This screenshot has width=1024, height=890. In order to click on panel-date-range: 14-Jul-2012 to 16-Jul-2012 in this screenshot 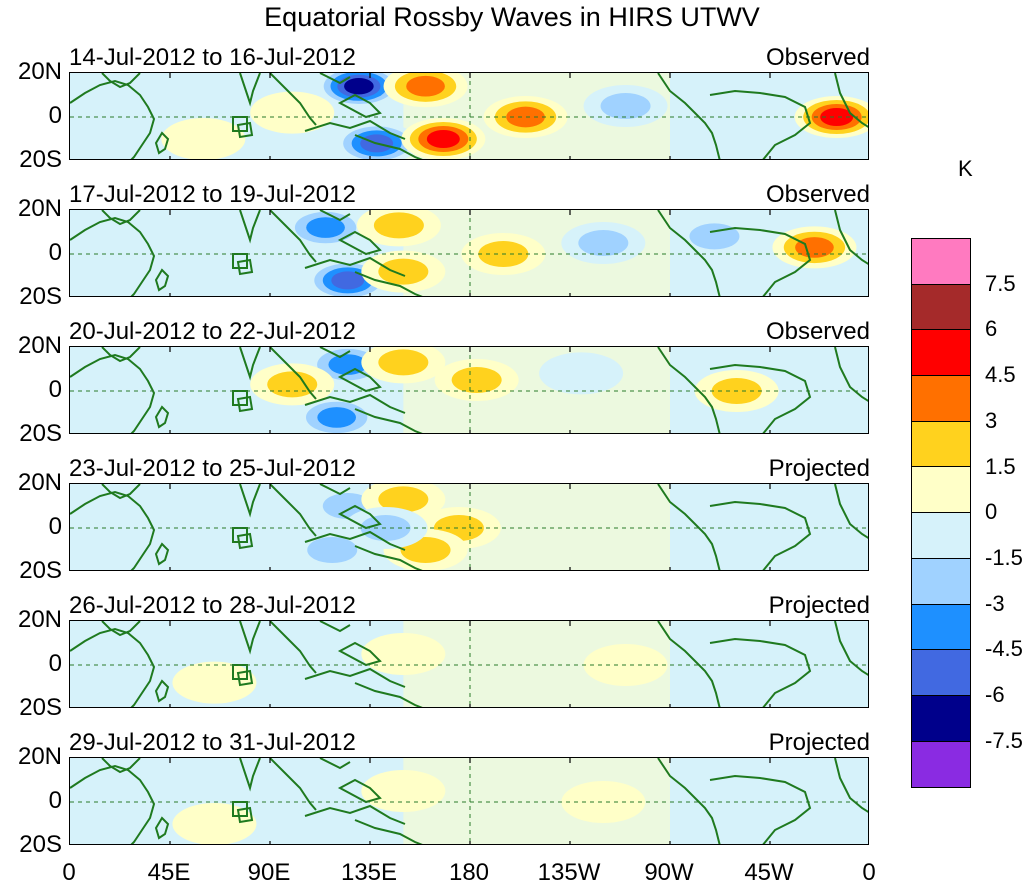, I will do `click(212, 57)`.